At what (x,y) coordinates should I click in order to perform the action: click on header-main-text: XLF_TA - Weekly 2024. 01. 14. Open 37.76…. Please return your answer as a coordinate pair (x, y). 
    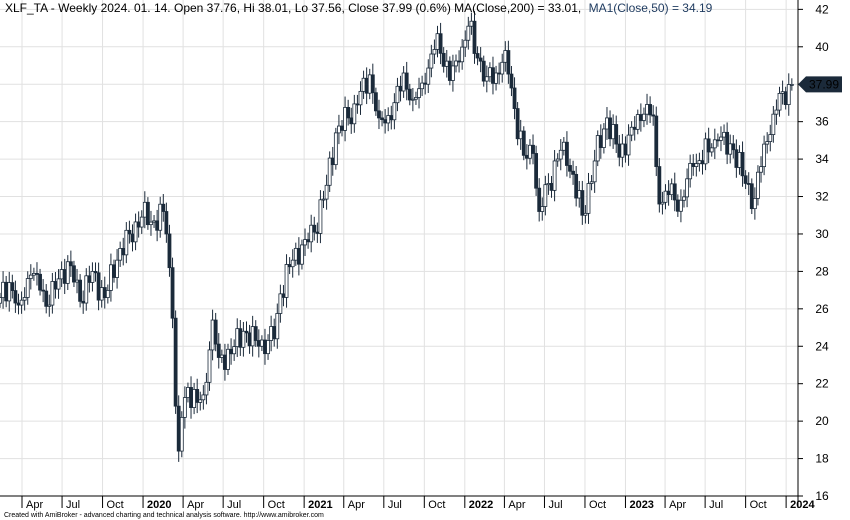
    Looking at the image, I should click on (293, 8).